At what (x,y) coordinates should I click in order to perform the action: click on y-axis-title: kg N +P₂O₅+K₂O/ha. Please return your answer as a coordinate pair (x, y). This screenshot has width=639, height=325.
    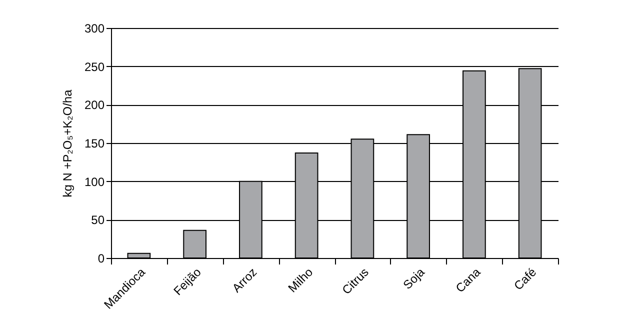
    Looking at the image, I should click on (67, 143).